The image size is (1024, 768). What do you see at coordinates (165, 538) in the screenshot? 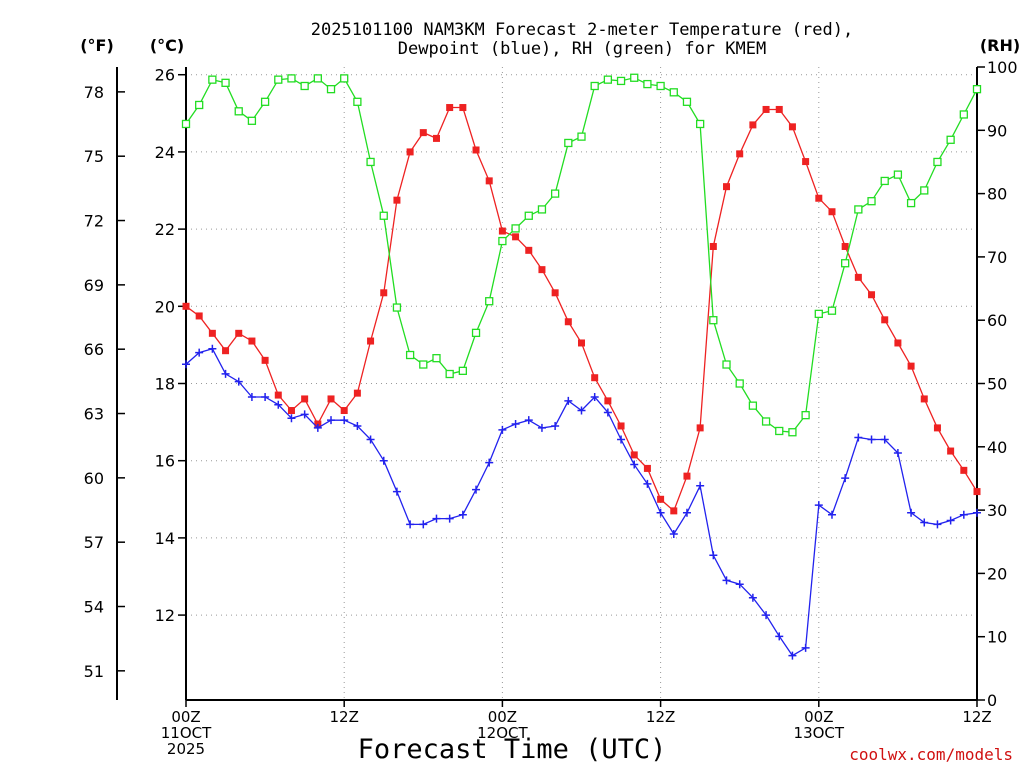
I see `celsius-tick-label: 14` at bounding box center [165, 538].